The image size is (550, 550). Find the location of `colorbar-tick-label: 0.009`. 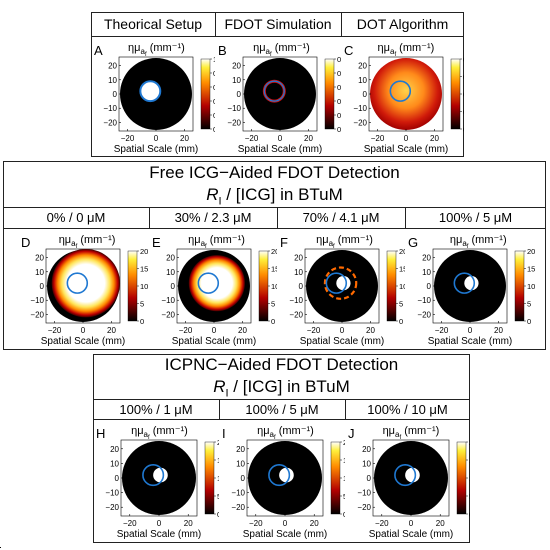

colorbar-tick-label: 0.009 is located at coordinates (463, 129).